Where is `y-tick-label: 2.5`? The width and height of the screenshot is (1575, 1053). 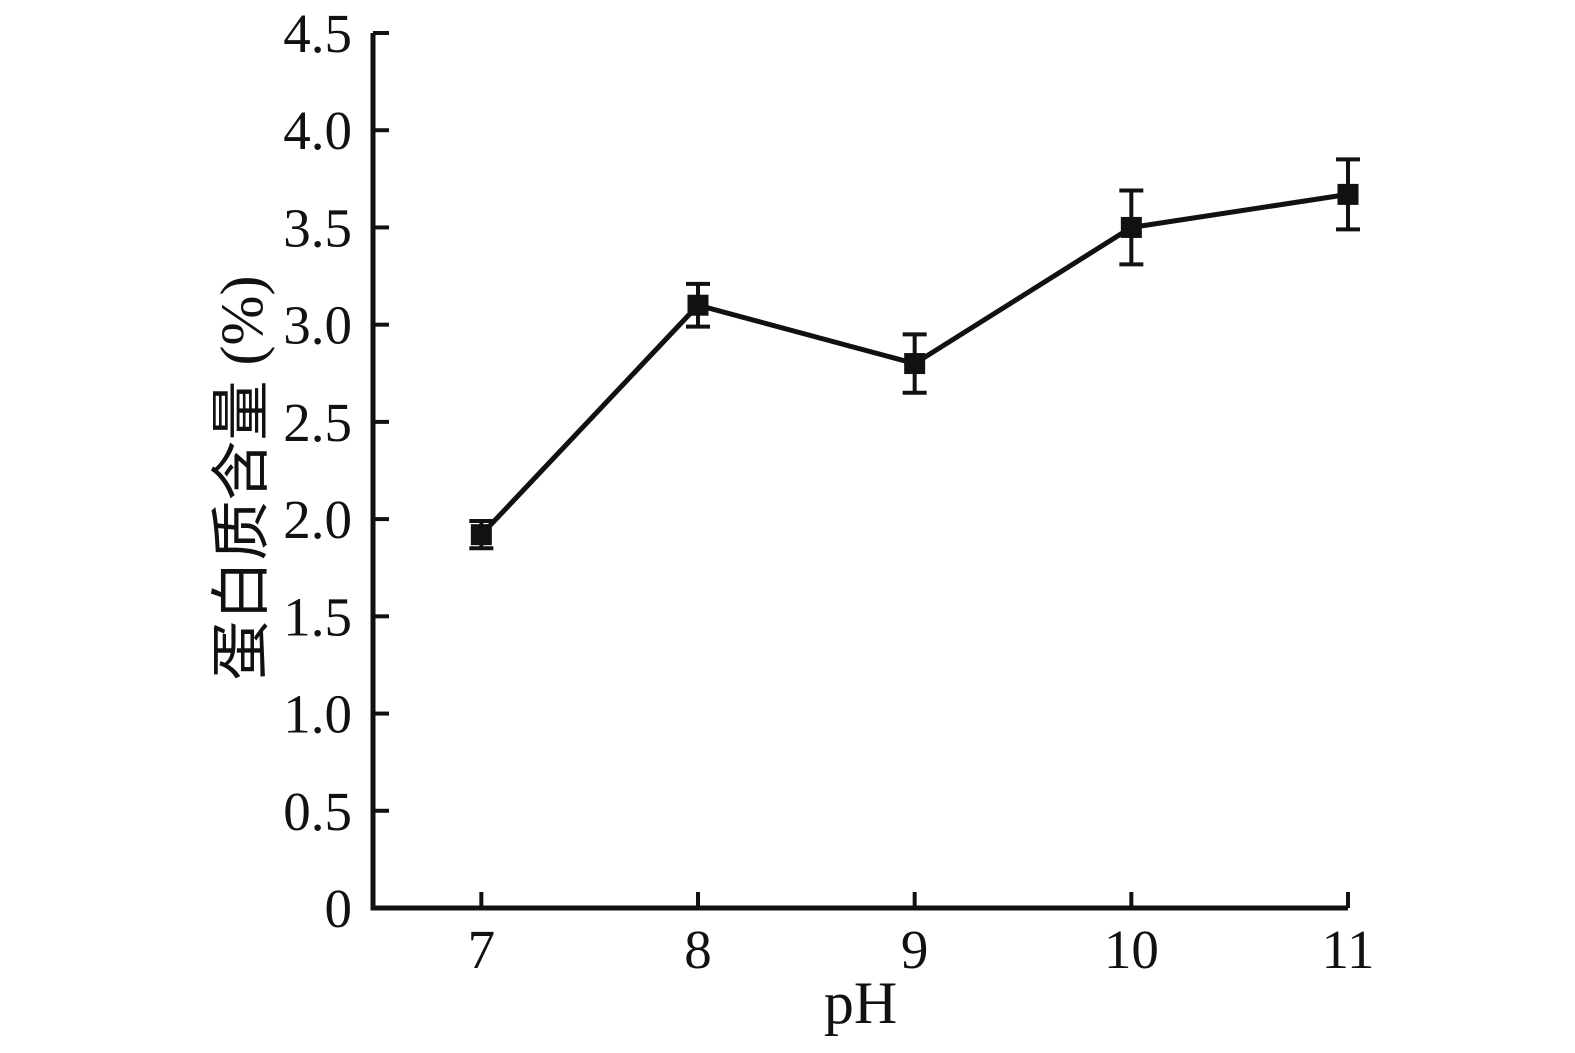
y-tick-label: 2.5 is located at coordinates (317, 422).